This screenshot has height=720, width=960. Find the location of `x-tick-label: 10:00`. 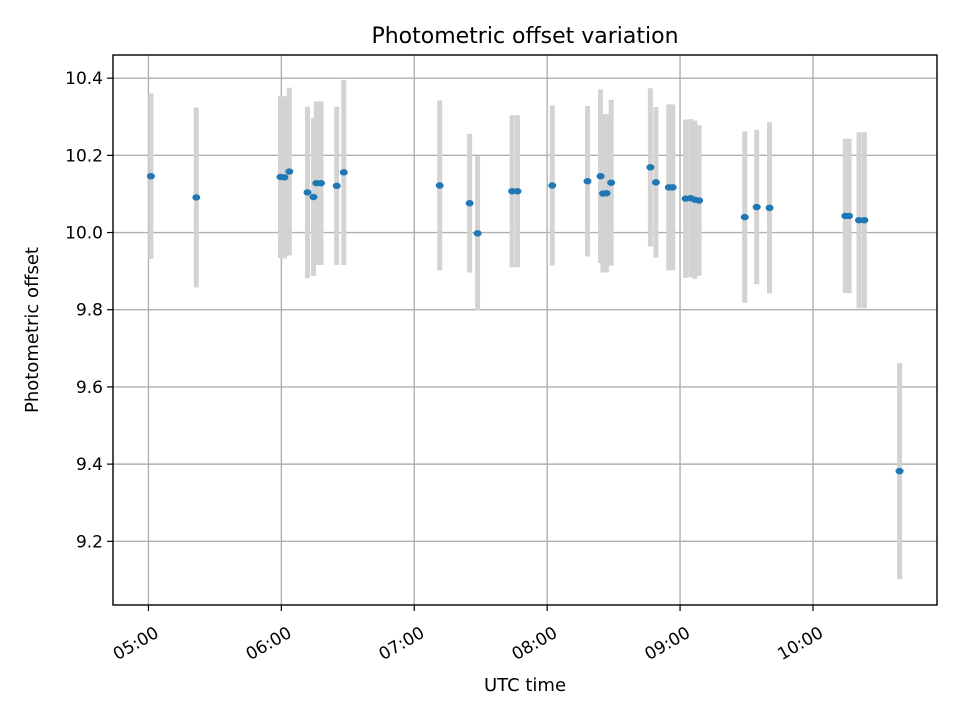

x-tick-label: 10:00 is located at coordinates (800, 644).